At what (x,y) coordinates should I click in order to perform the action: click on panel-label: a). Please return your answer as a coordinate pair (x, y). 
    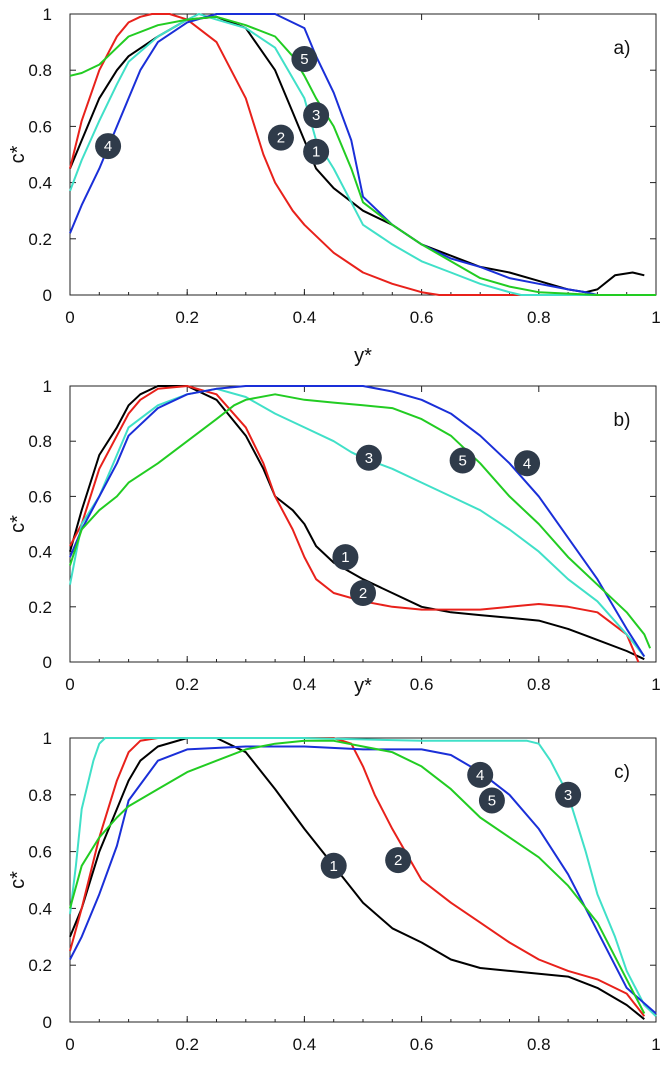
    Looking at the image, I should click on (622, 48).